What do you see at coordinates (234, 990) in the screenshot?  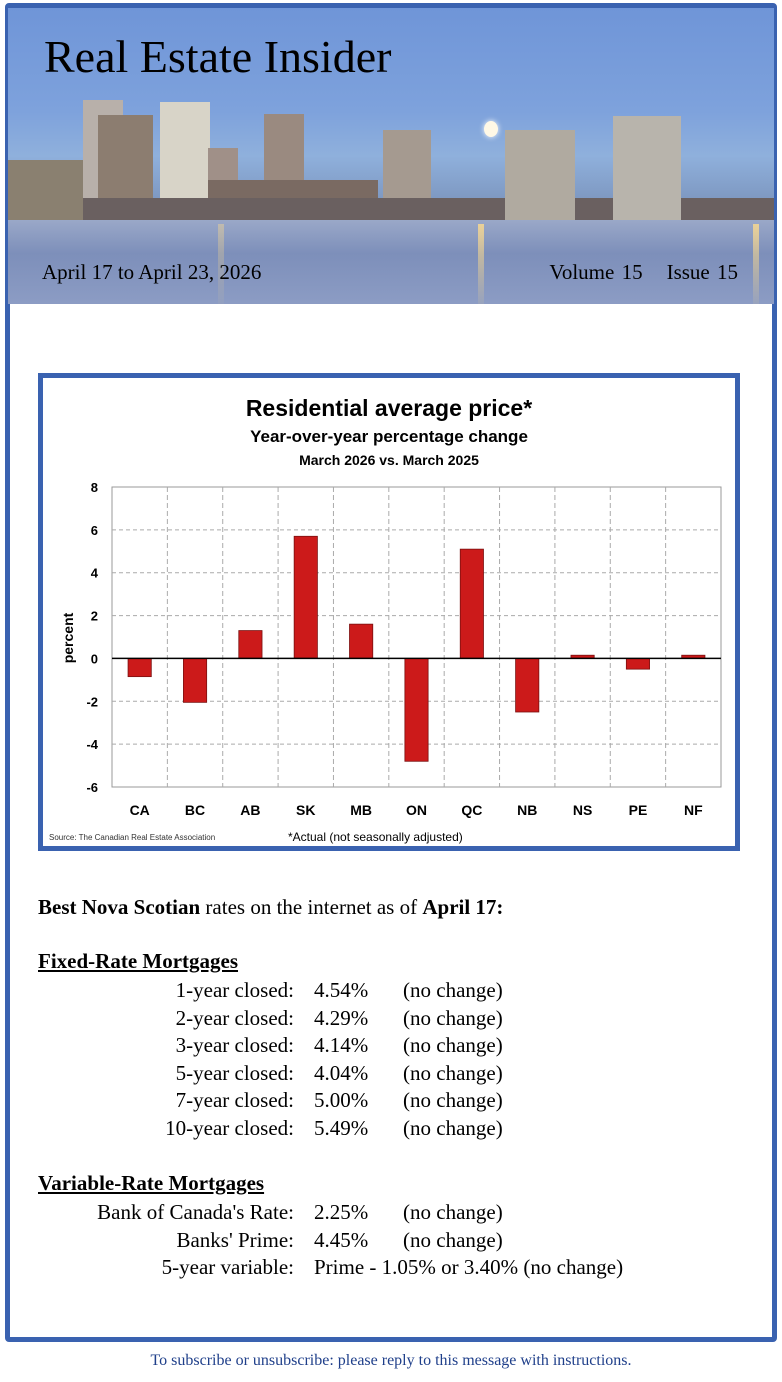 I see `rate-label: 1-year closed:` at bounding box center [234, 990].